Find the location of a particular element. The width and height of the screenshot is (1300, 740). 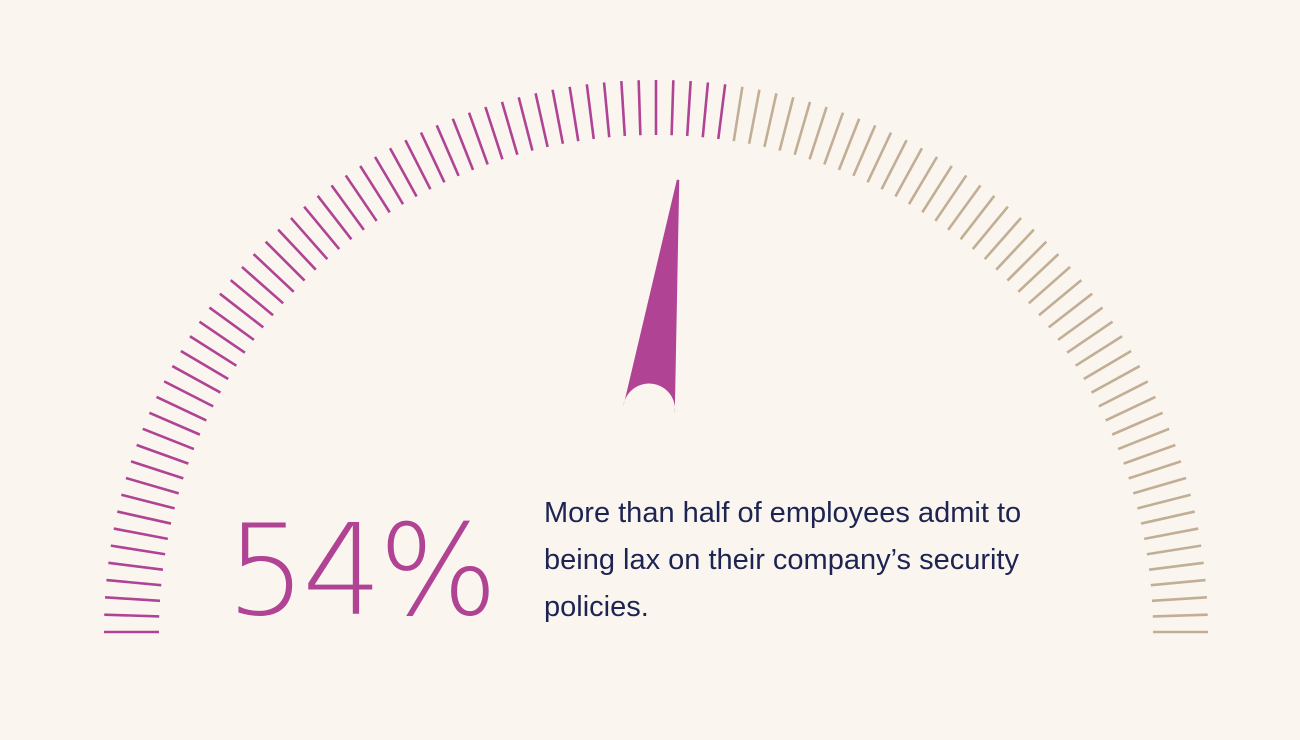

gauge-needle is located at coordinates (651, 296).